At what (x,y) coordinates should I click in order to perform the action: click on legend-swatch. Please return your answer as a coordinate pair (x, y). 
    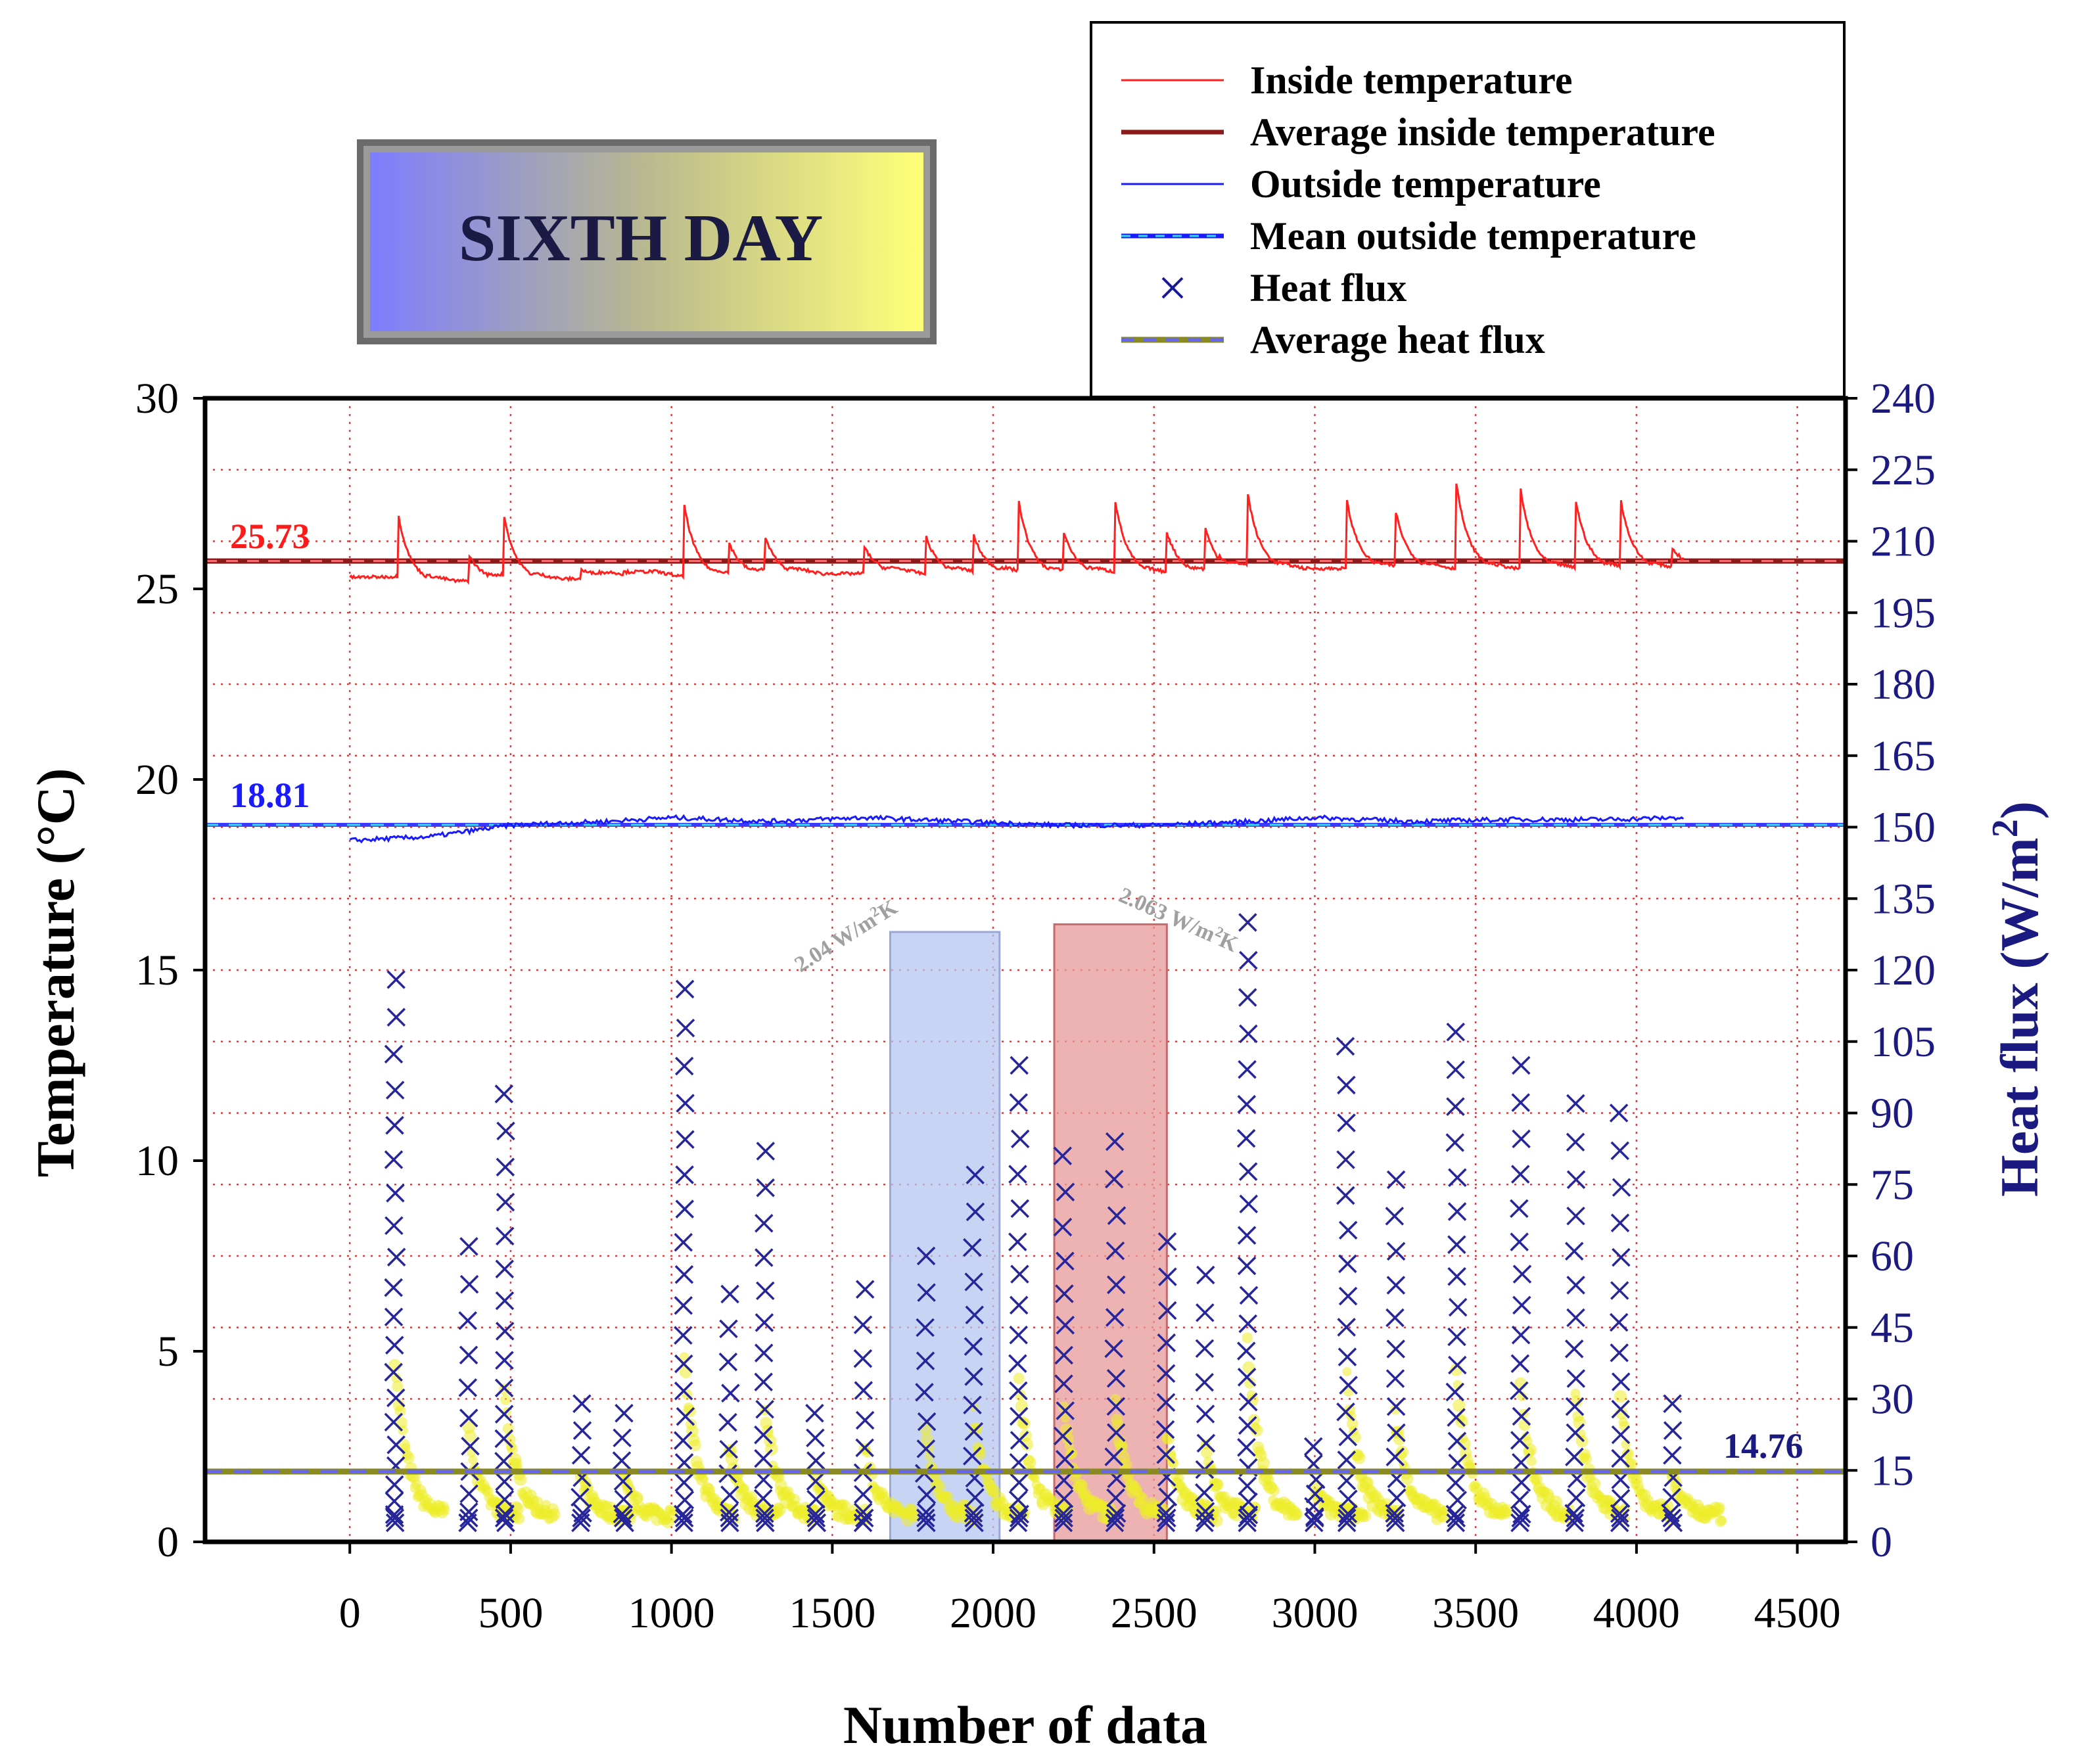
    Looking at the image, I should click on (1172, 288).